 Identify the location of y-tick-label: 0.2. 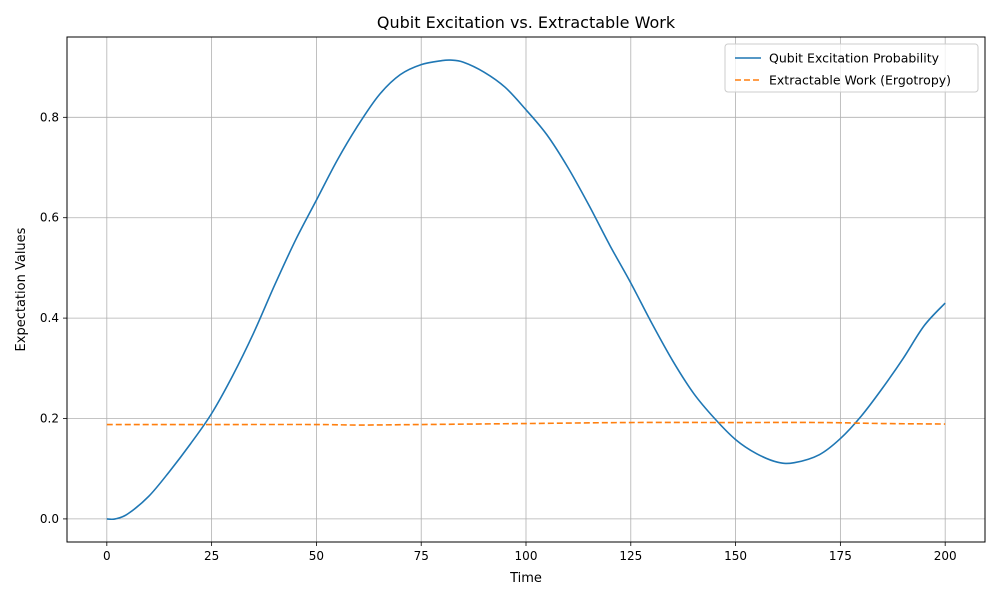
(49, 419).